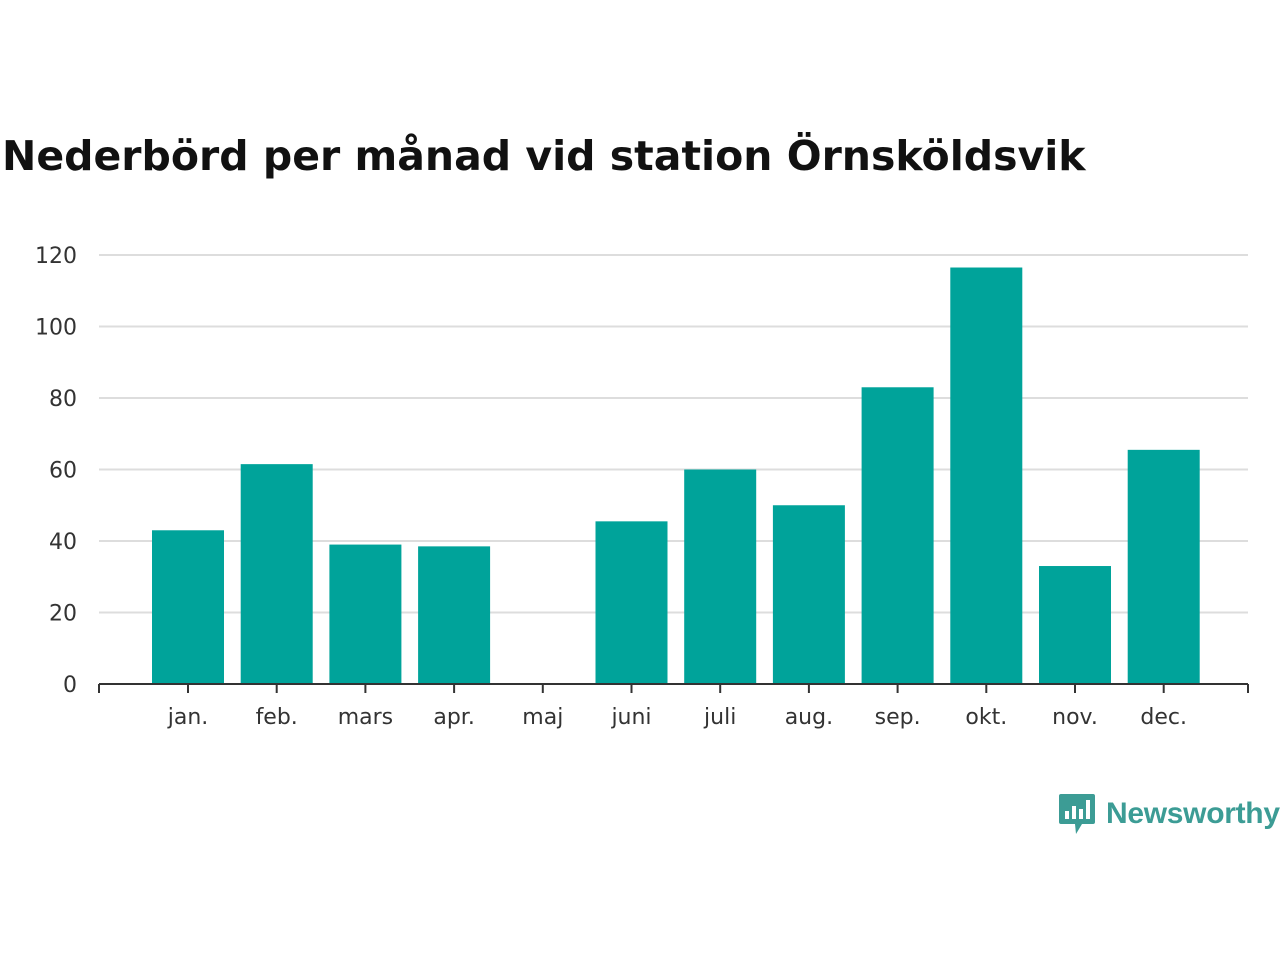  I want to click on bar-juni, so click(631, 602).